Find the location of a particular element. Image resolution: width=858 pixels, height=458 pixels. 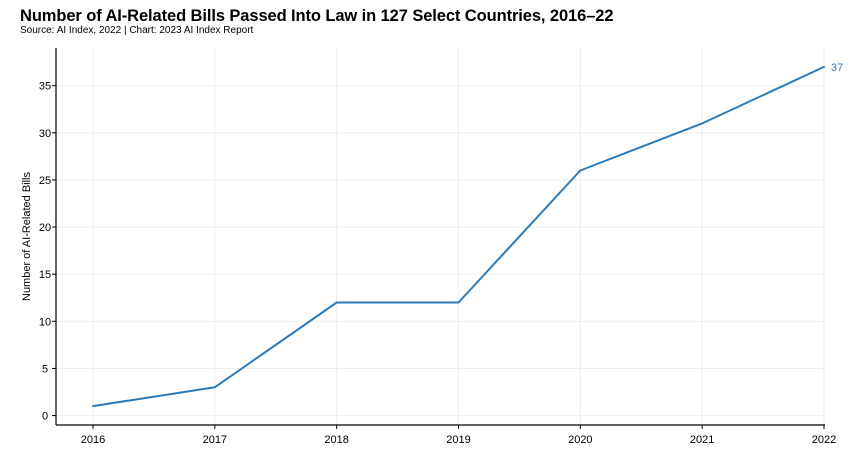

y-tick-label: 30 is located at coordinates (45, 134).